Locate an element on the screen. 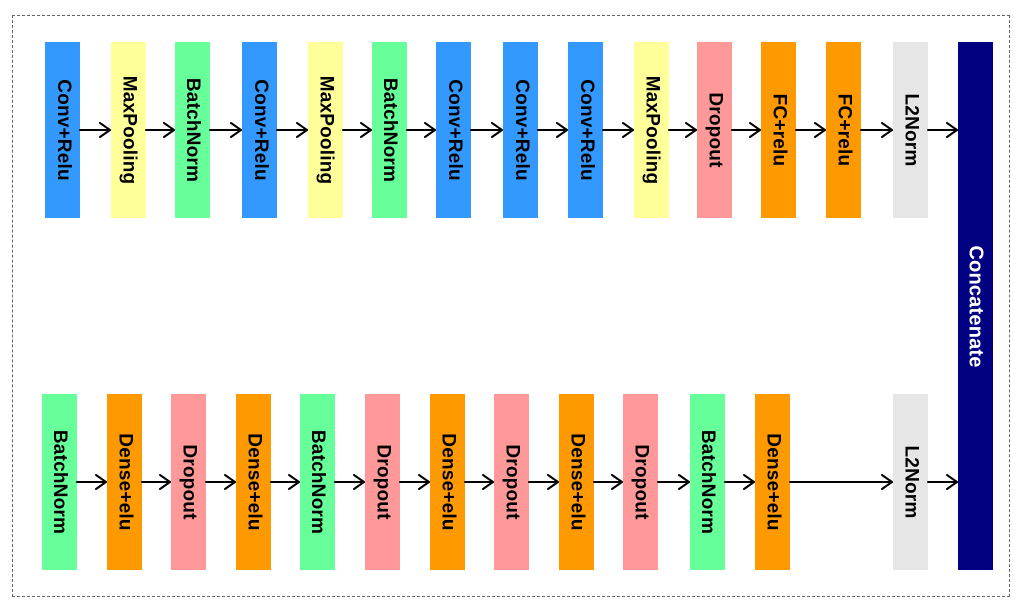 The width and height of the screenshot is (1024, 612). bottom-block-8-label: Dropout is located at coordinates (512, 482).